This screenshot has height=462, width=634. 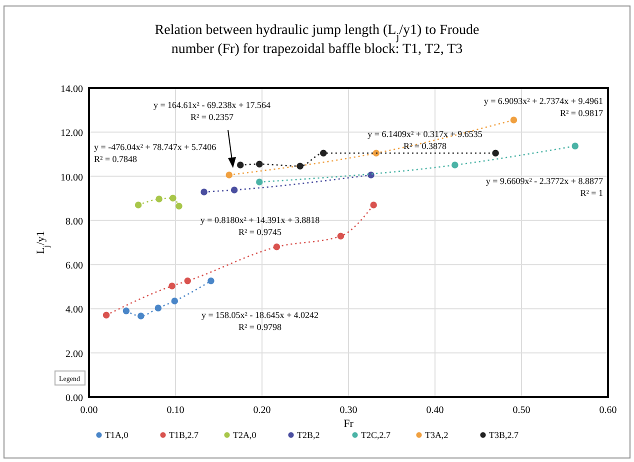 What do you see at coordinates (317, 40) in the screenshot?
I see `chart-title: Relation between hydraulic jump length (L$_{j}$/y1) to Froude number (Fr) for trapezoidal baffle block: T1, T2, T3` at bounding box center [317, 40].